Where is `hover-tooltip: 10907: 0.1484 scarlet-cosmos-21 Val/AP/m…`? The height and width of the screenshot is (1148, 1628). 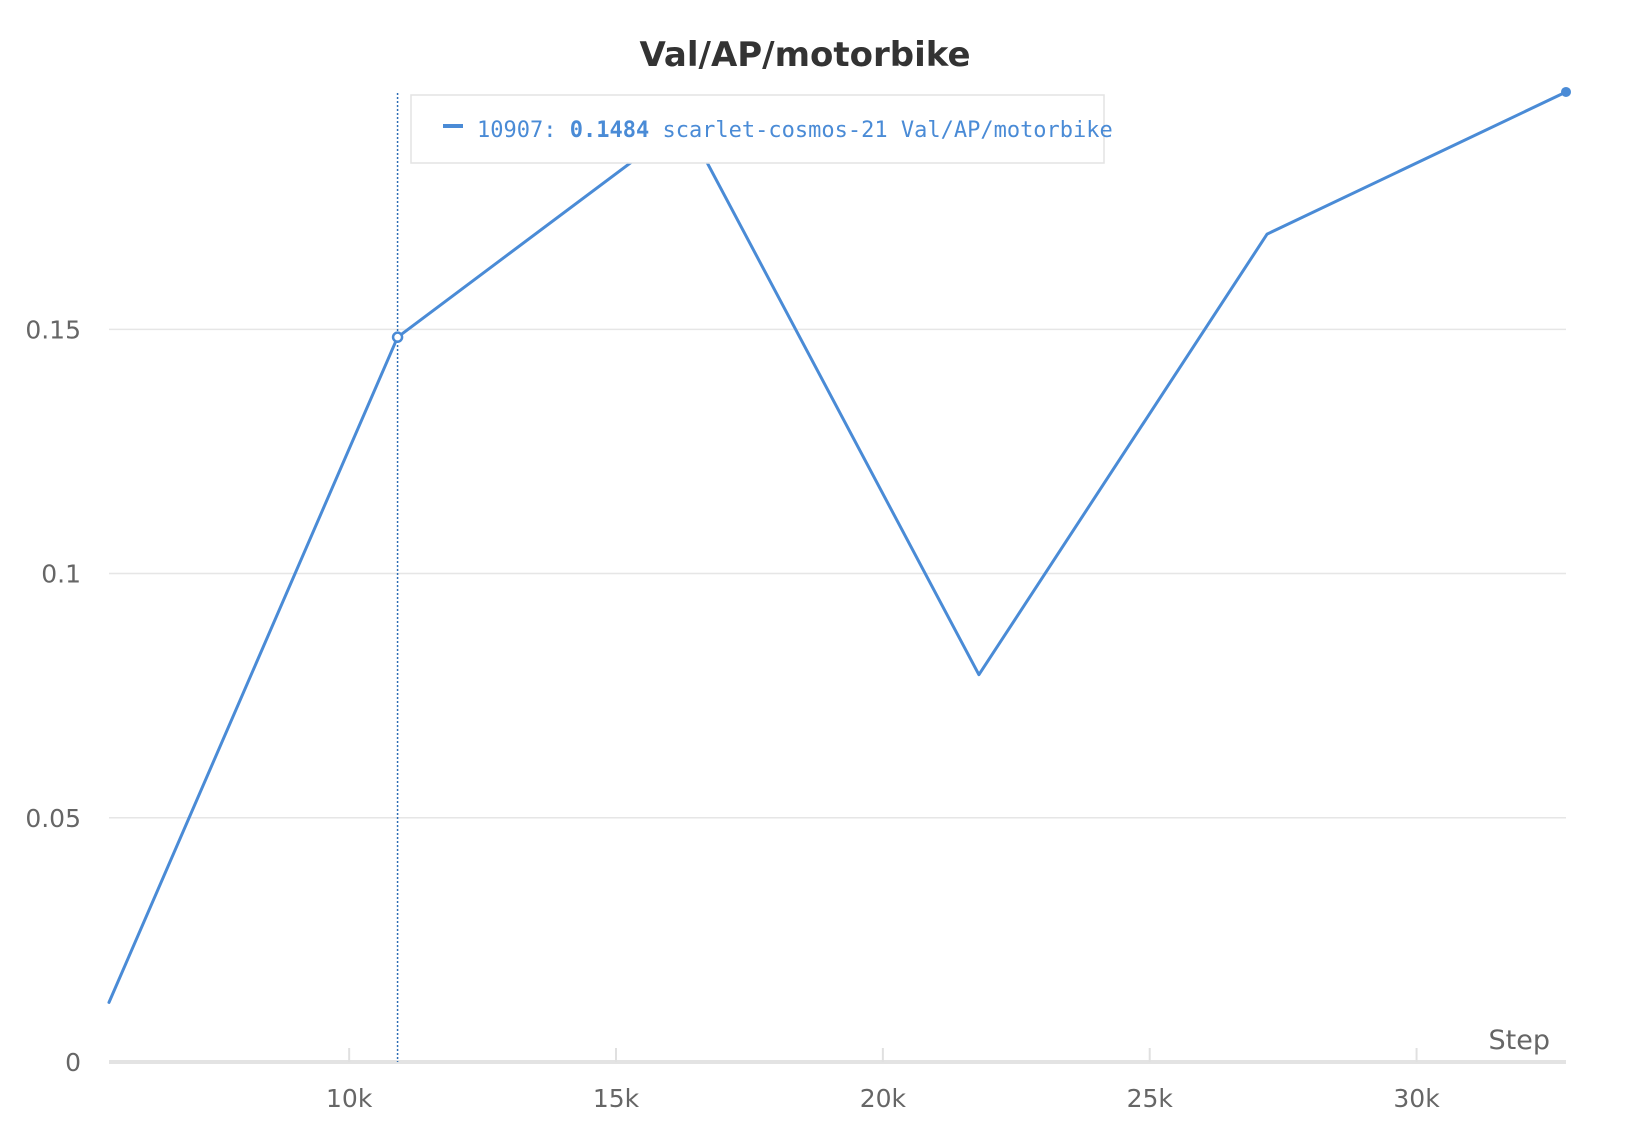
hover-tooltip: 10907: 0.1484 scarlet-cosmos-21 Val/AP/m… is located at coordinates (761, 129).